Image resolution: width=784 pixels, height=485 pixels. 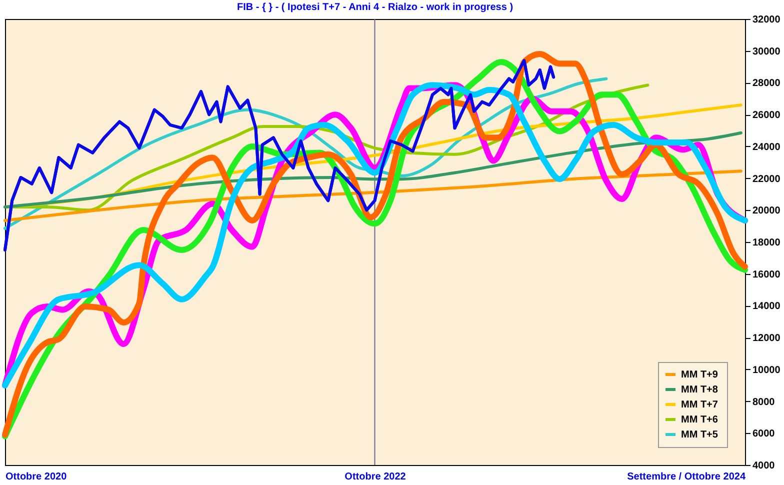 What do you see at coordinates (699, 435) in the screenshot?
I see `legend-label: MM T+5` at bounding box center [699, 435].